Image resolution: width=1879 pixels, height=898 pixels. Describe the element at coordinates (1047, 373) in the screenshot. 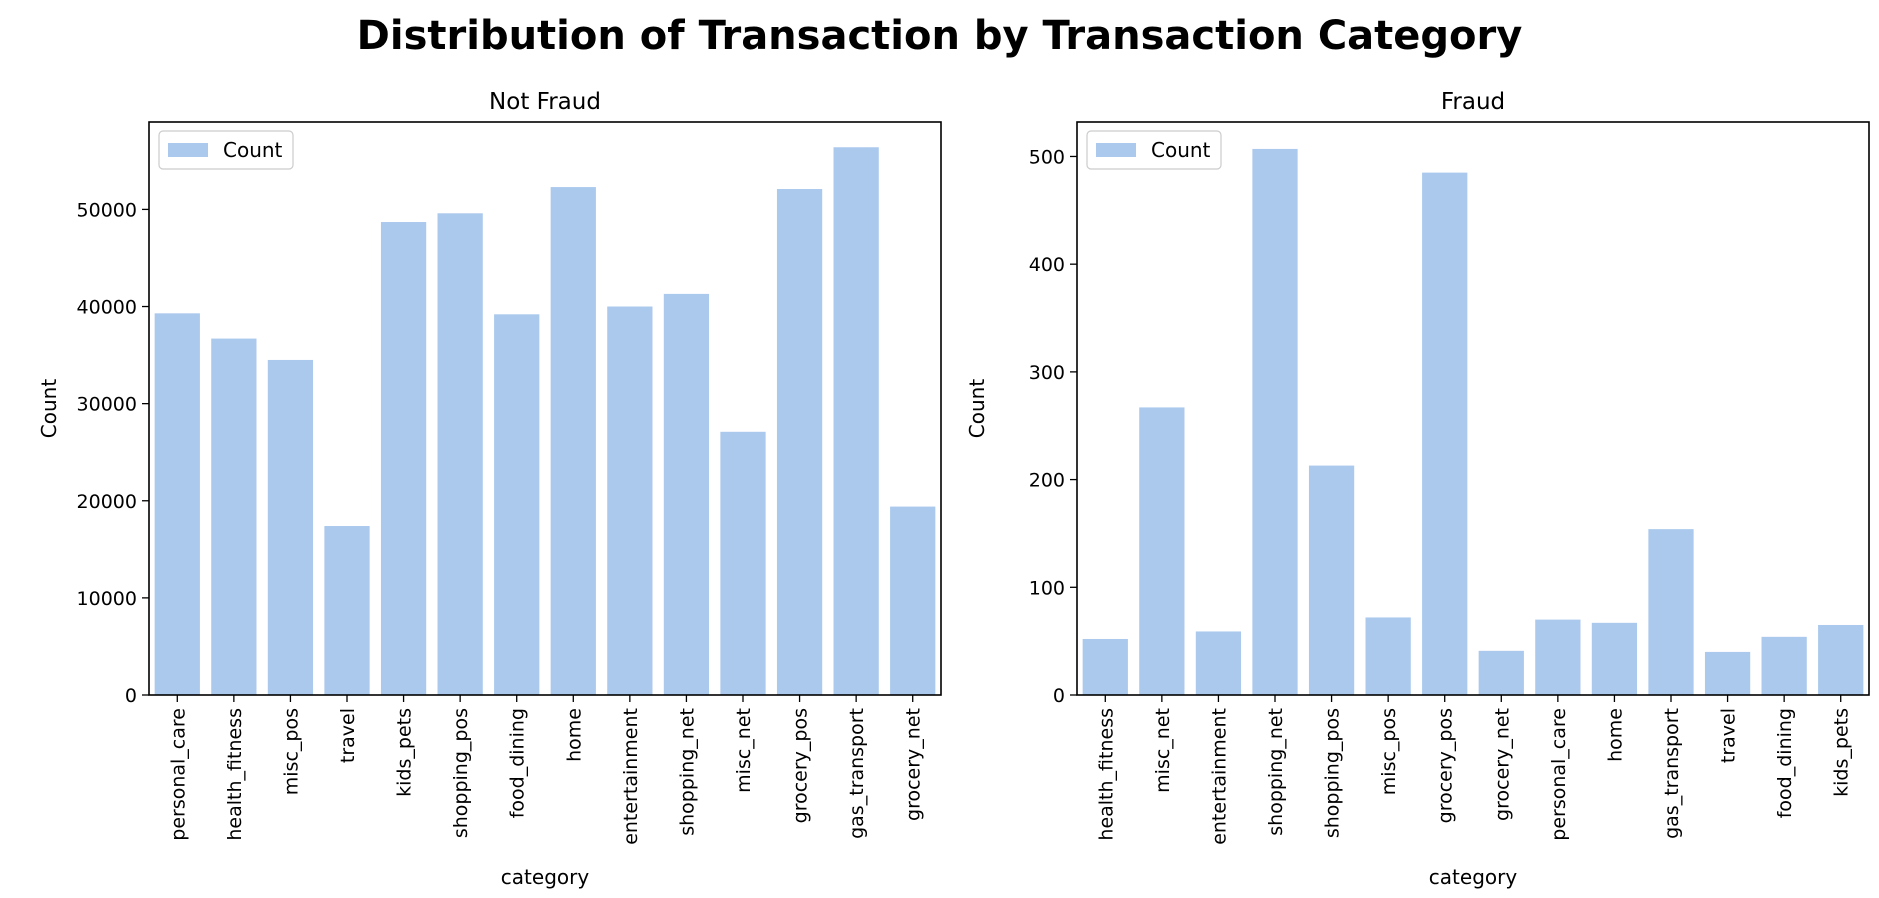

I see `y-tick-label: 300` at that location.